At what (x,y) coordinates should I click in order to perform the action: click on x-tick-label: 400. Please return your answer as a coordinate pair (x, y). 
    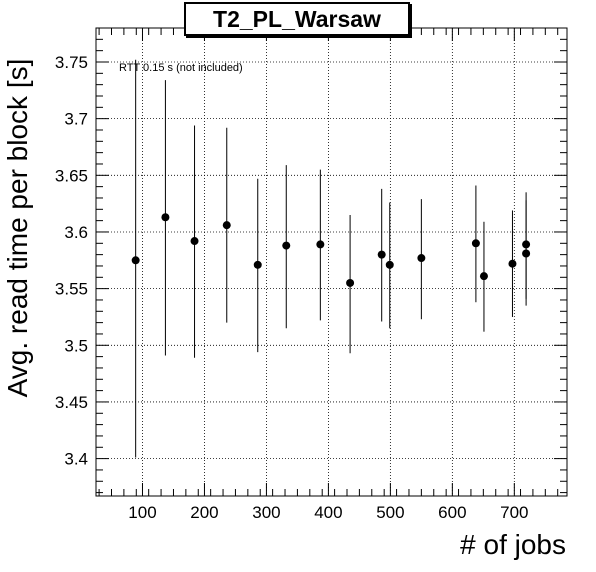
    Looking at the image, I should click on (328, 512).